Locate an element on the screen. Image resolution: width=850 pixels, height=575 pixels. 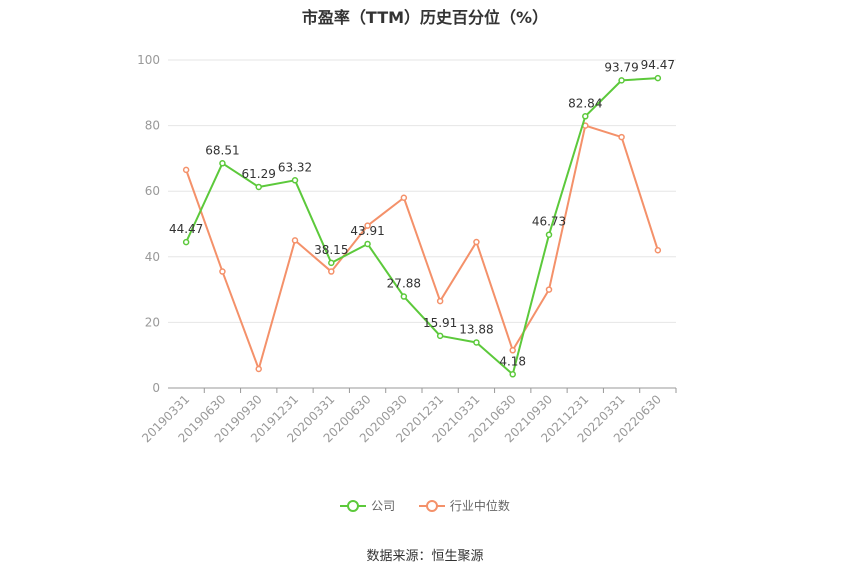
legend-item-industry-median: 行业中位数 is located at coordinates (464, 505).